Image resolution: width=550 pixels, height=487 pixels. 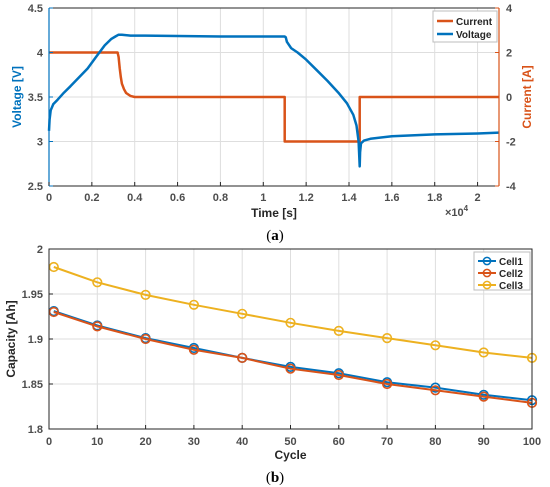 I want to click on legend-box, so click(x=465, y=26).